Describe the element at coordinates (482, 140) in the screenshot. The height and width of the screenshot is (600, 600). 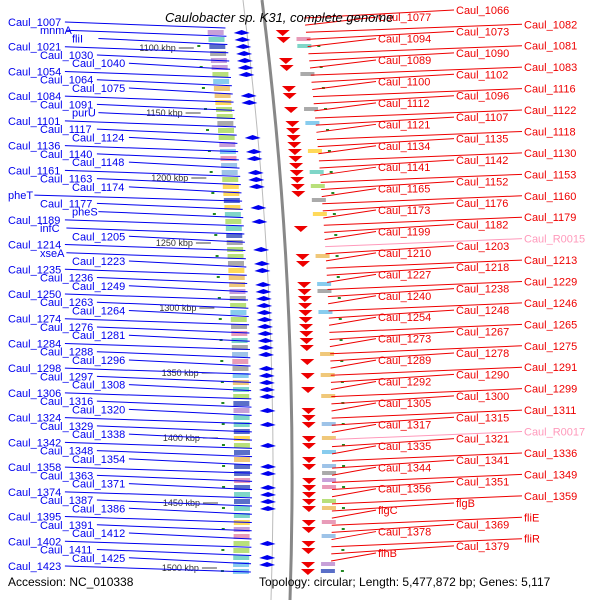
I see `right-gene-label: Caul_1135` at that location.